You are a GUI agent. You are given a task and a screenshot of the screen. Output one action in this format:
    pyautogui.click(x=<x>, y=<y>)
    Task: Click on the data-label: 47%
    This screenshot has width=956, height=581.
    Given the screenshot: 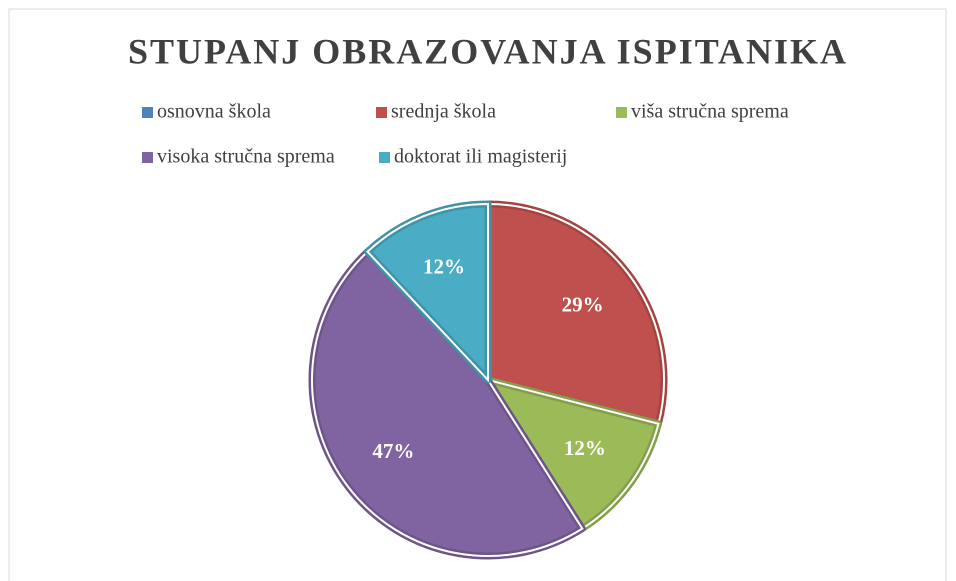 What is the action you would take?
    pyautogui.click(x=393, y=451)
    